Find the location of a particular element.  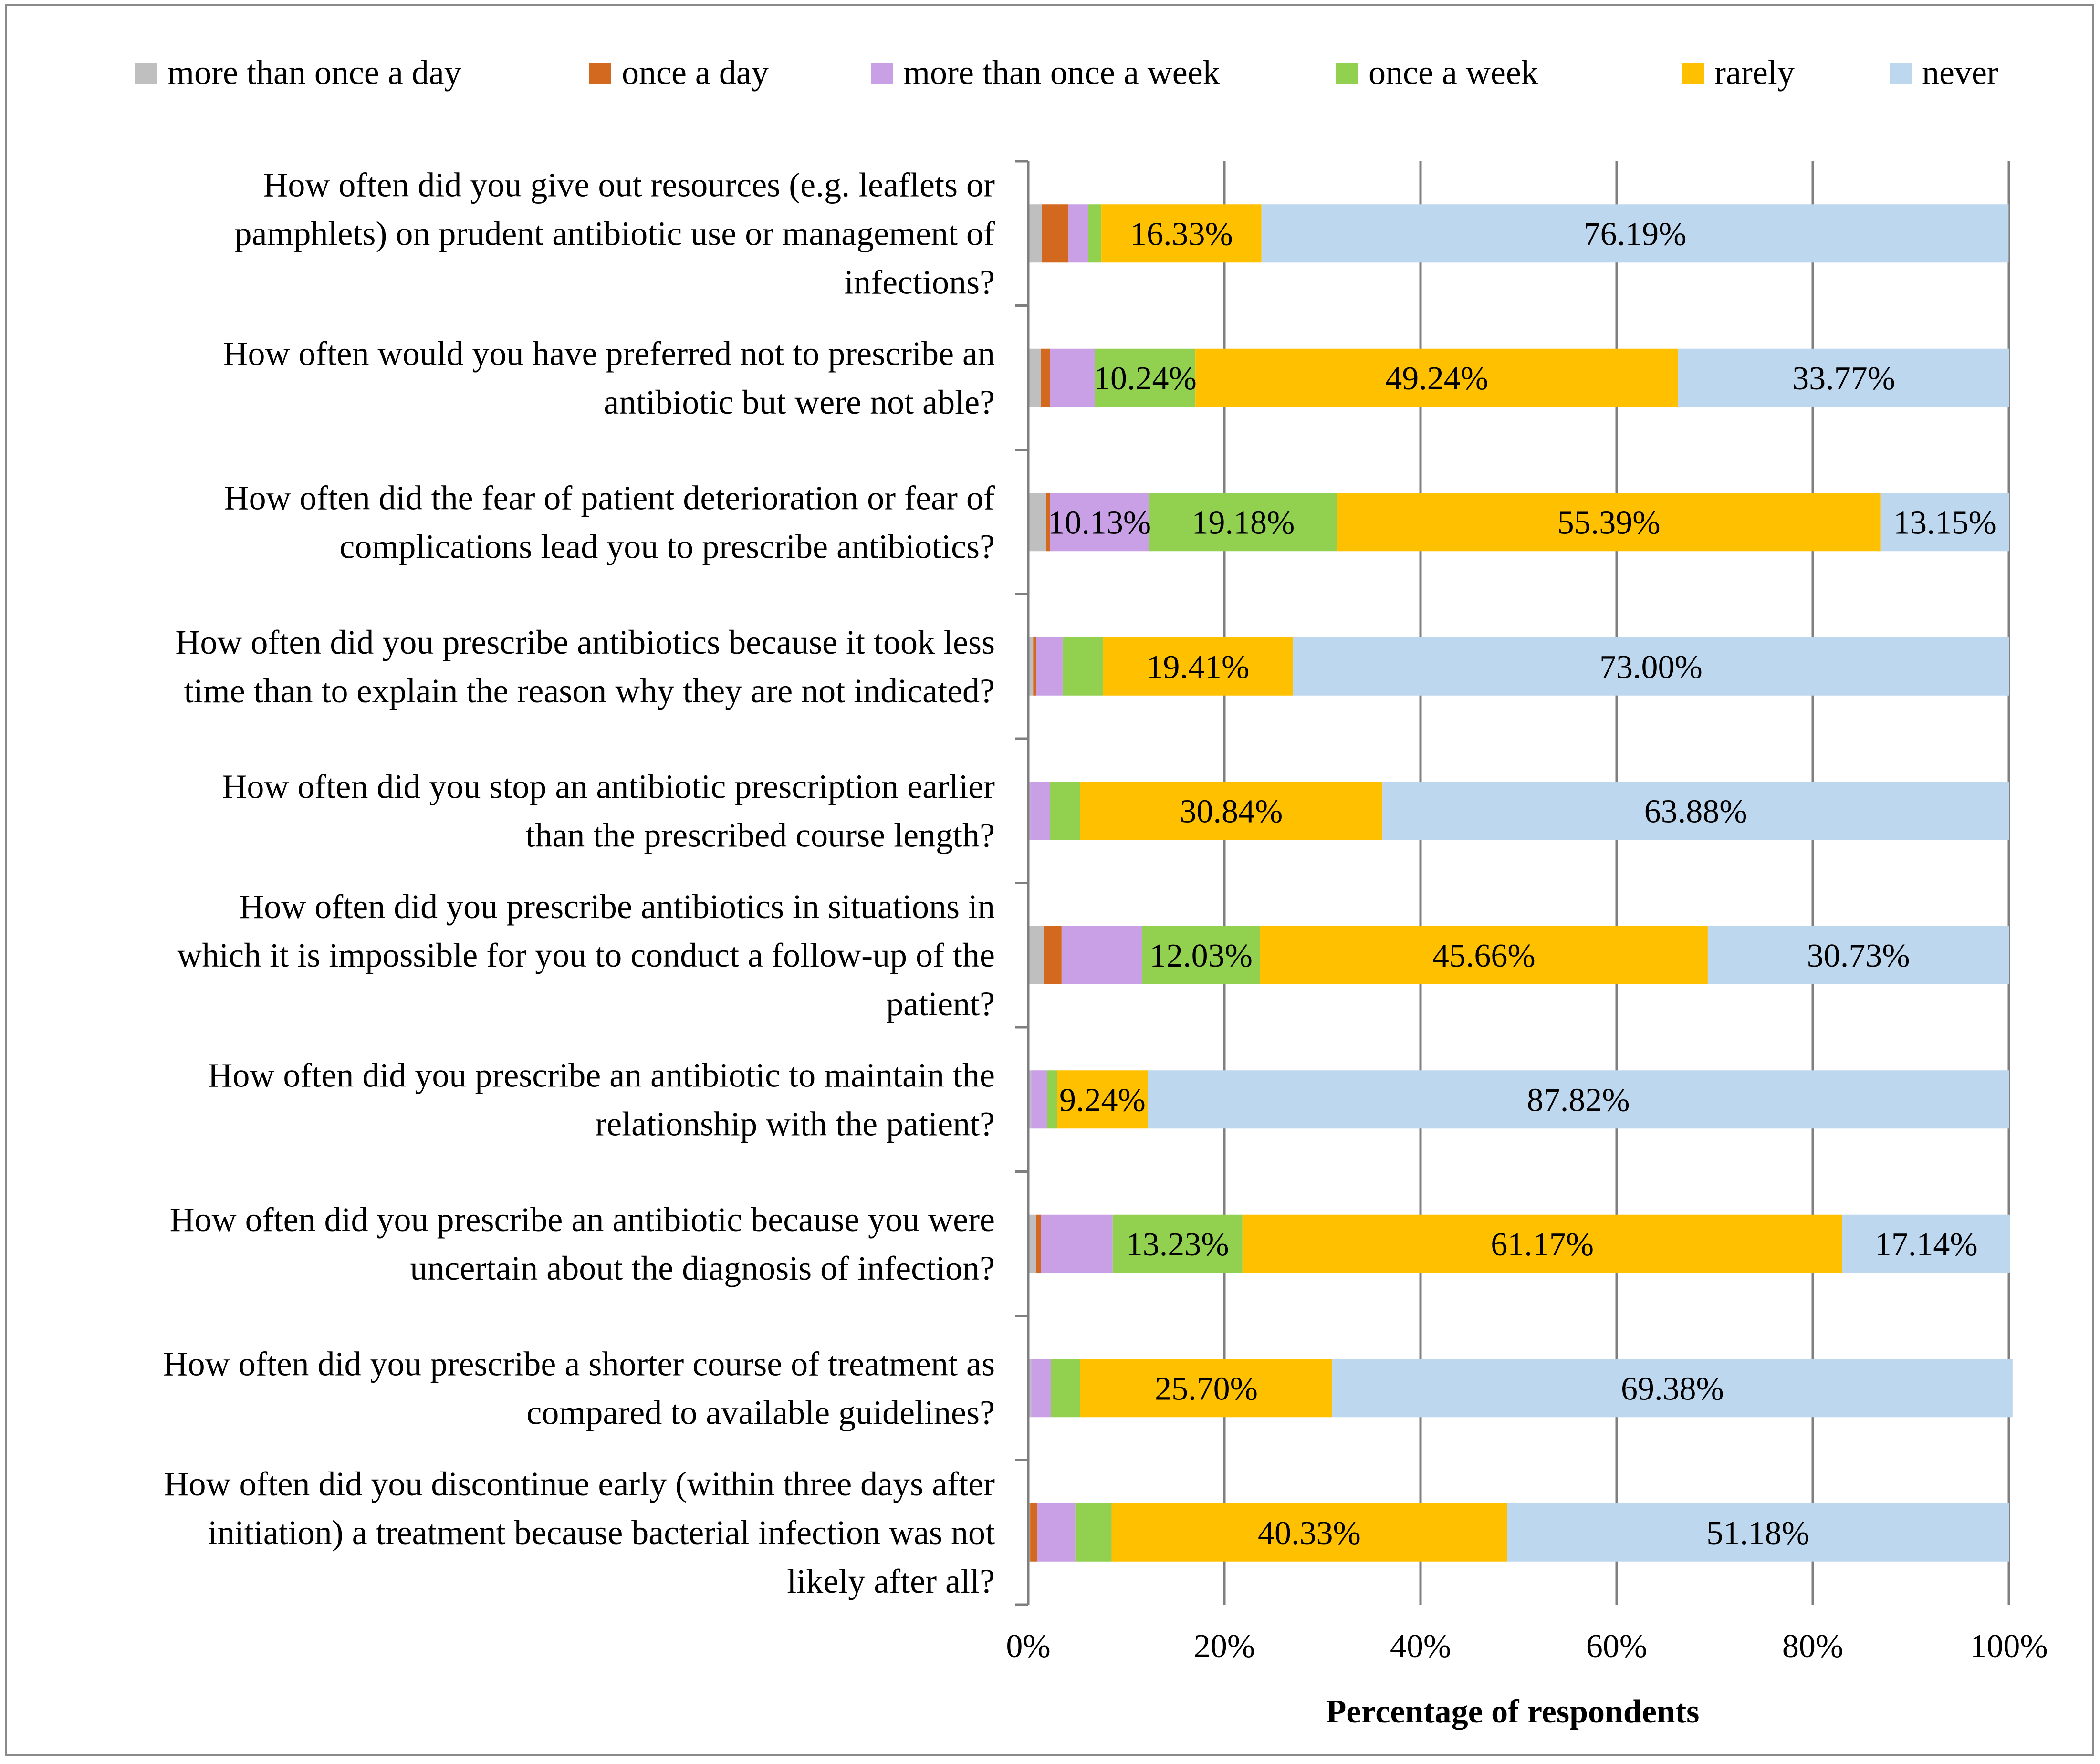

data-label: 19.18% is located at coordinates (1243, 522).